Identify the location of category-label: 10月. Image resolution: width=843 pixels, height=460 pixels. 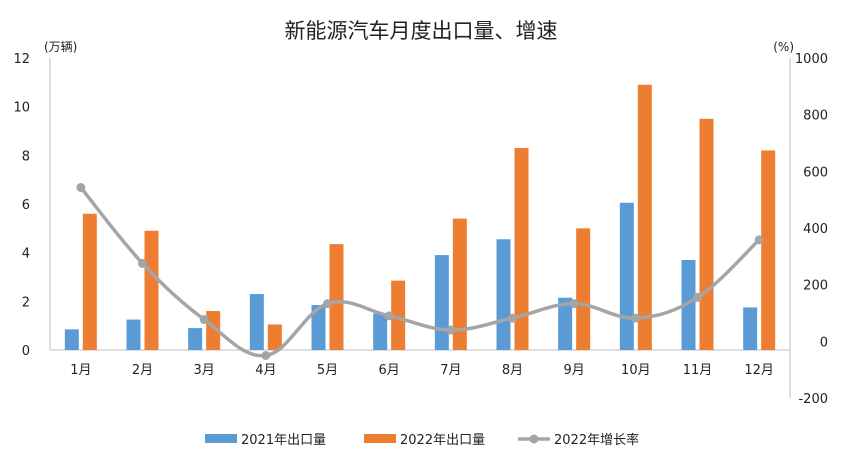
(636, 370).